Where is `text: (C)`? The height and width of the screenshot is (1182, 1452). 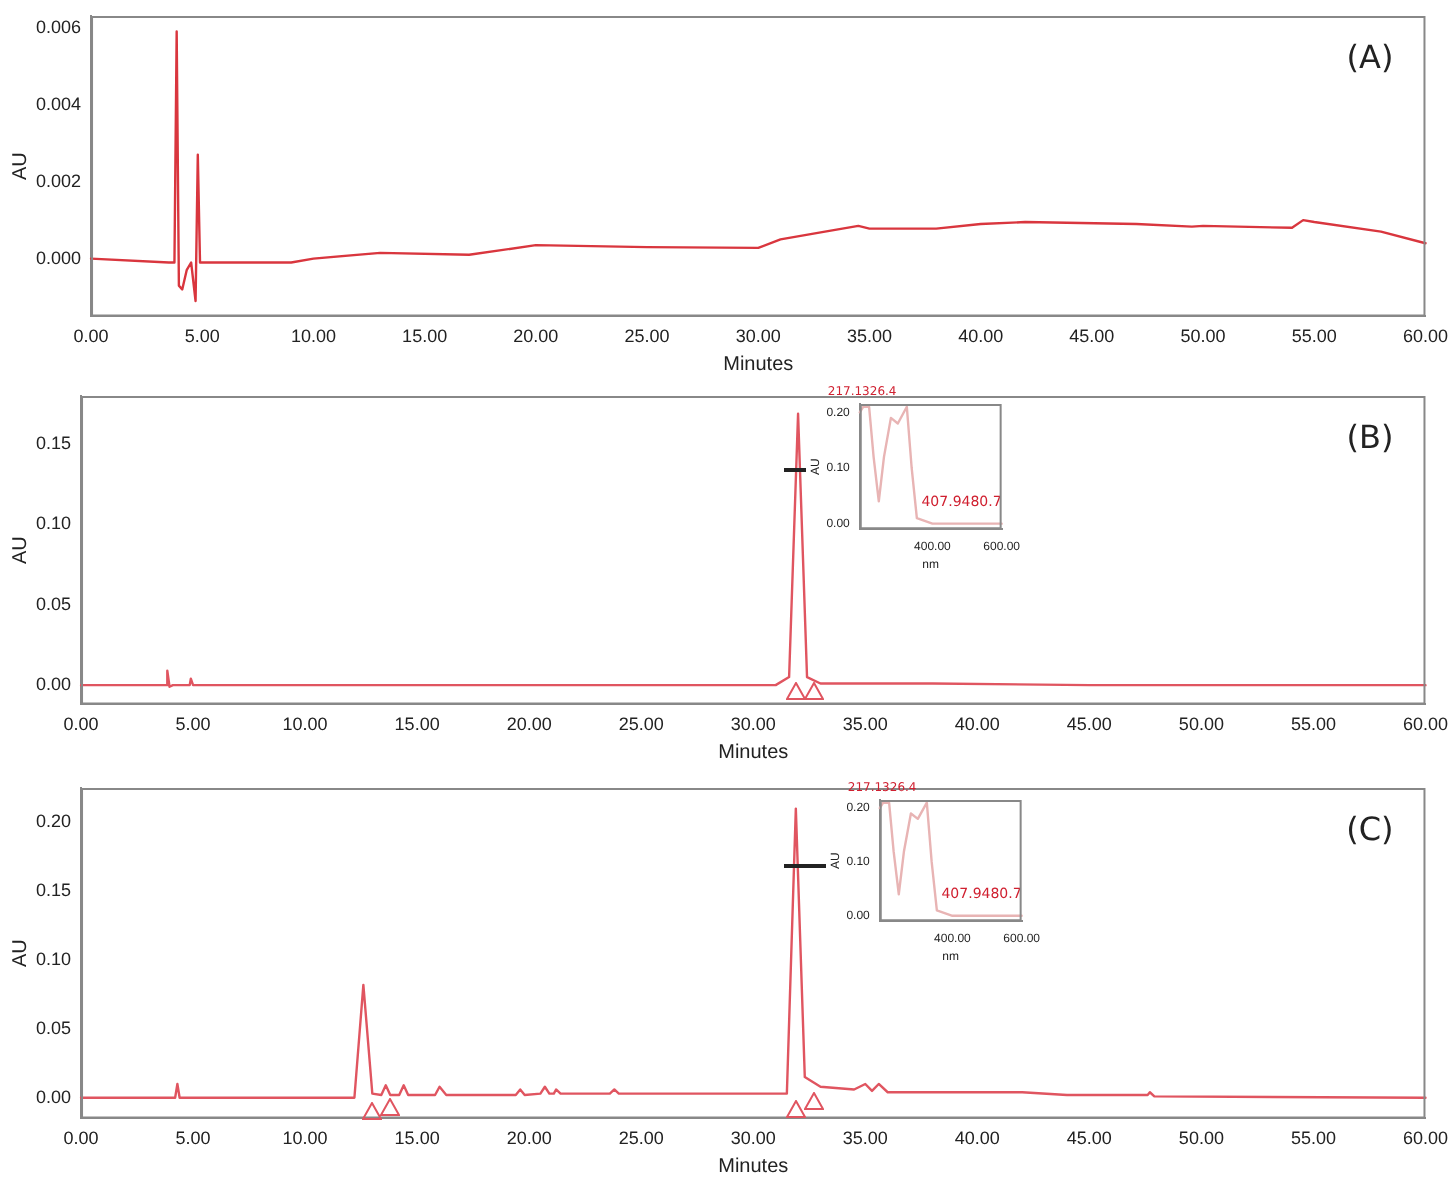
text: (C) is located at coordinates (1370, 829).